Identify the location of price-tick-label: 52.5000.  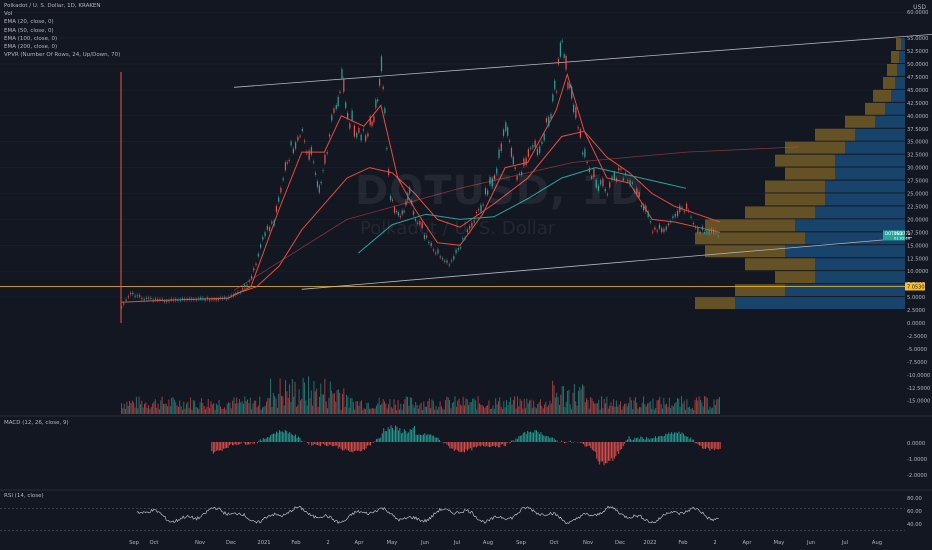
(917, 52).